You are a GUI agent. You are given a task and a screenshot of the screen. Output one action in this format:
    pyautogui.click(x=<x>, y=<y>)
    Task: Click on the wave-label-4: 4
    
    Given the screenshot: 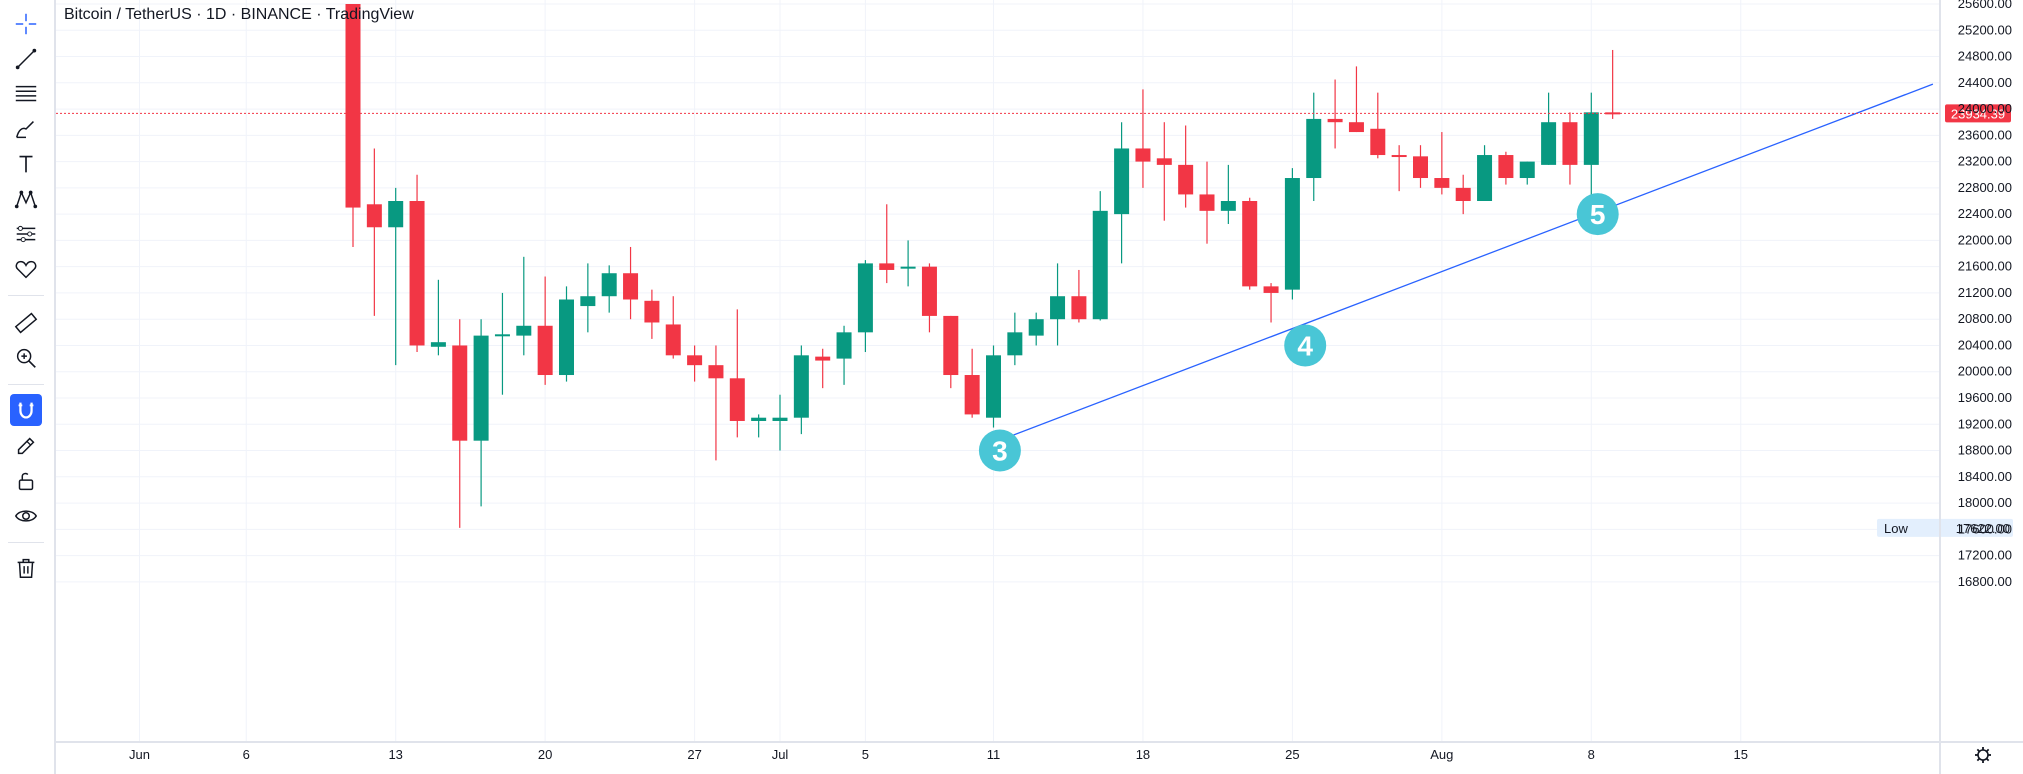 What is the action you would take?
    pyautogui.click(x=1305, y=345)
    